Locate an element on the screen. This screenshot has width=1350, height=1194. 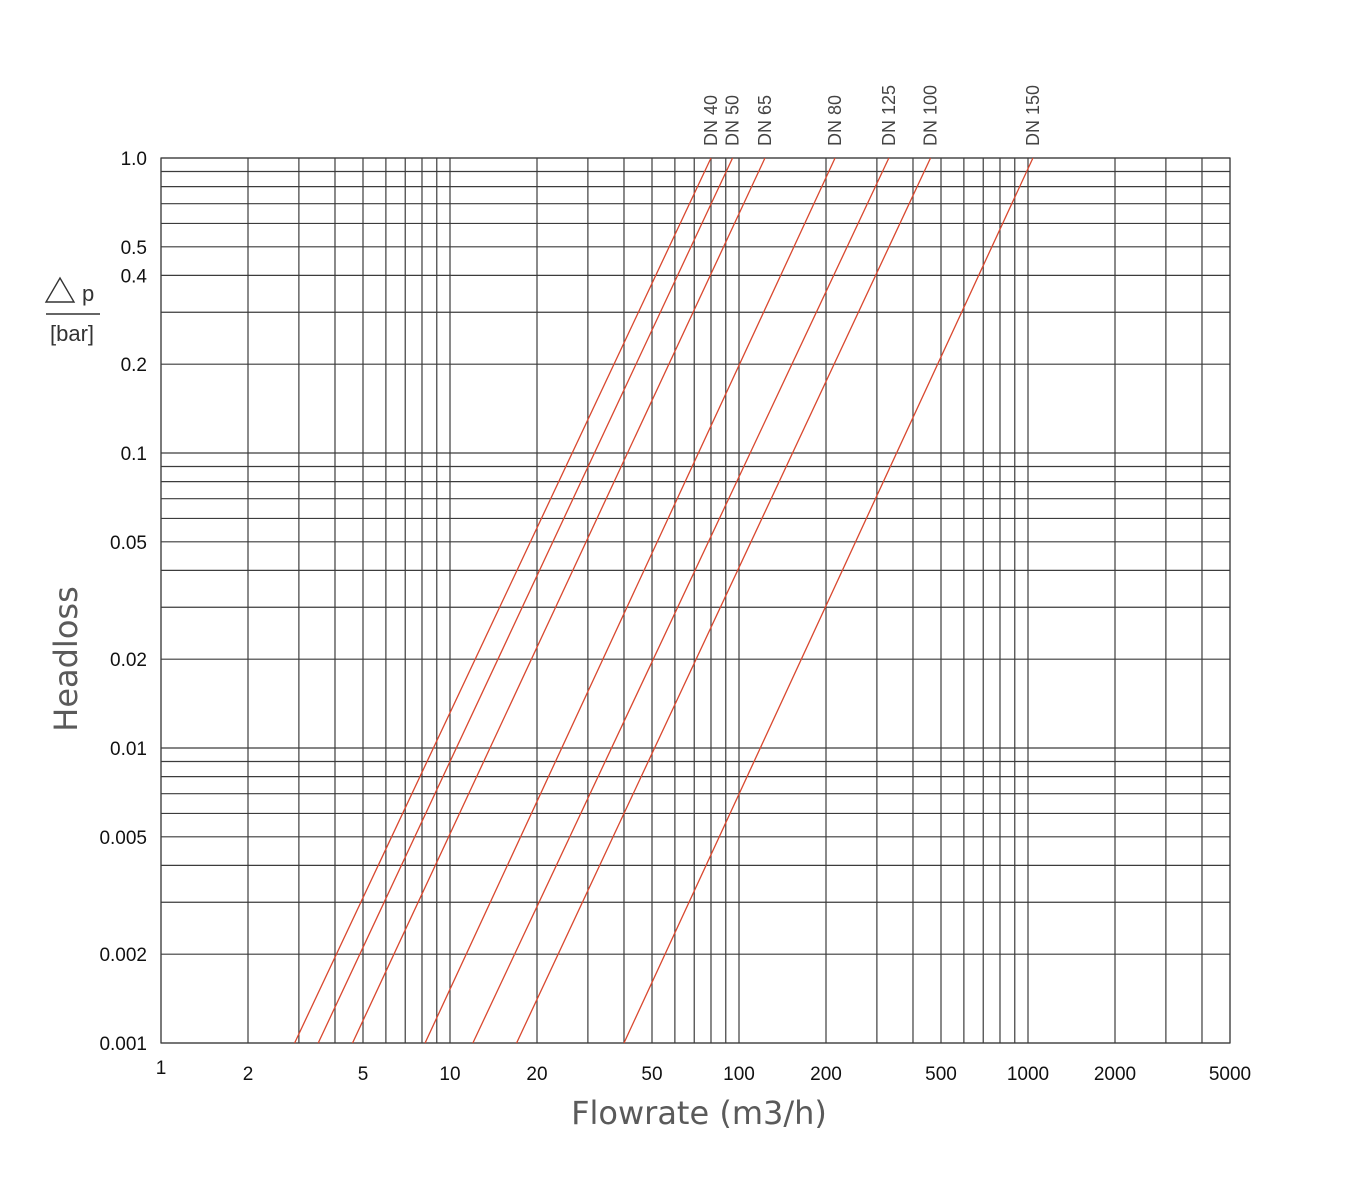
x-tick-label-2000: 2000 is located at coordinates (1115, 1074).